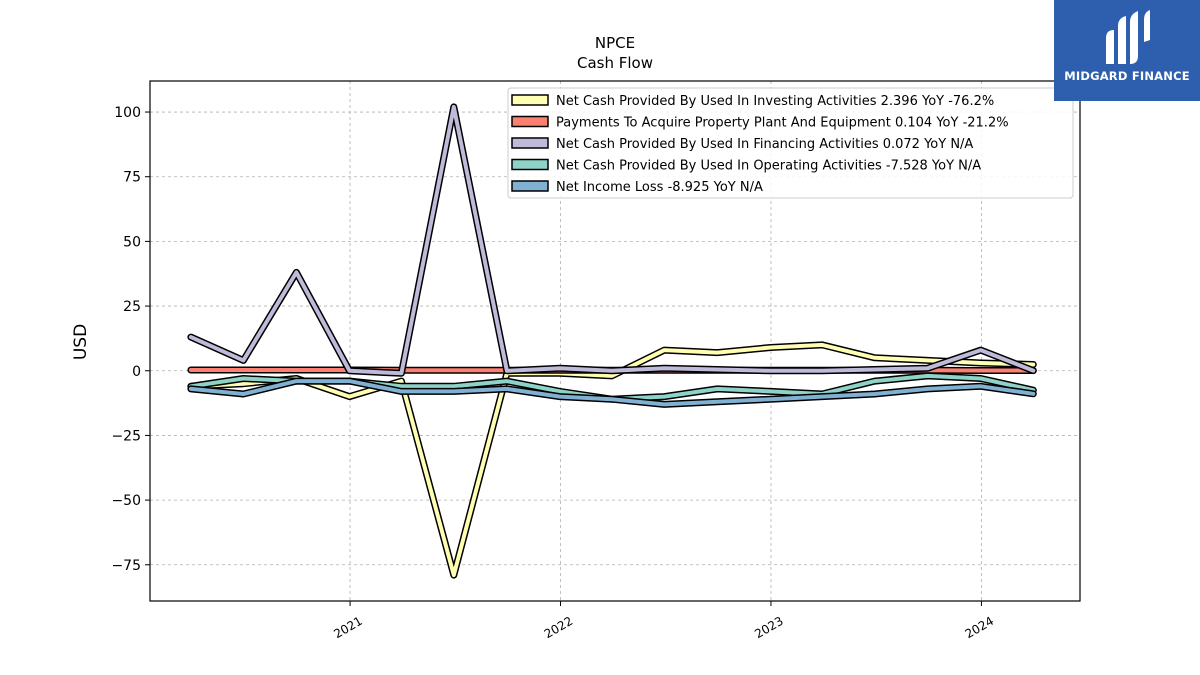  I want to click on brand-logo: MIDGARD FINANCE, so click(1127, 50).